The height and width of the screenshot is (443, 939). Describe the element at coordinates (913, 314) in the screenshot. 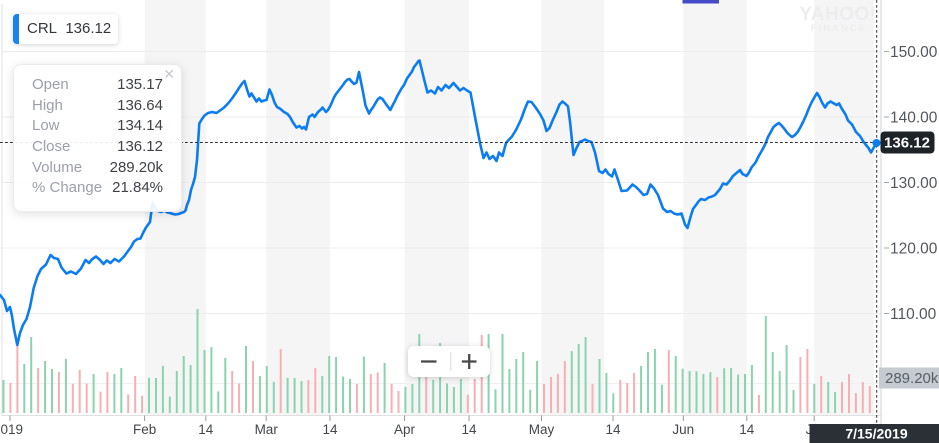

I see `svg-text: 110.00` at that location.